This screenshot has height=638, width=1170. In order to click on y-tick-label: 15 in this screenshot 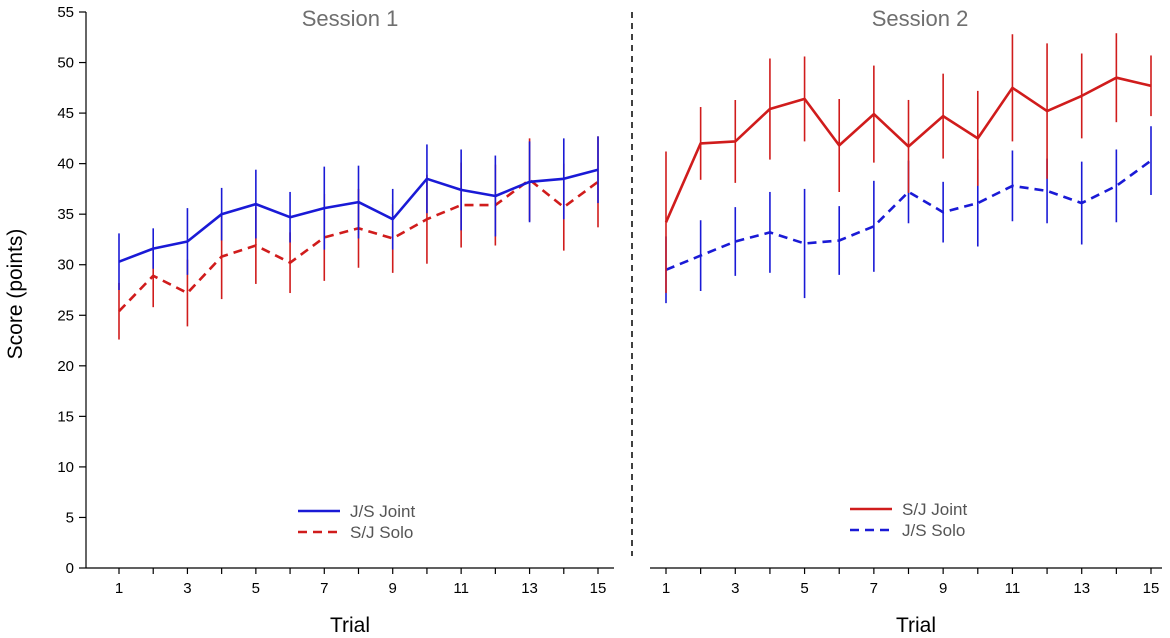, I will do `click(65, 416)`.